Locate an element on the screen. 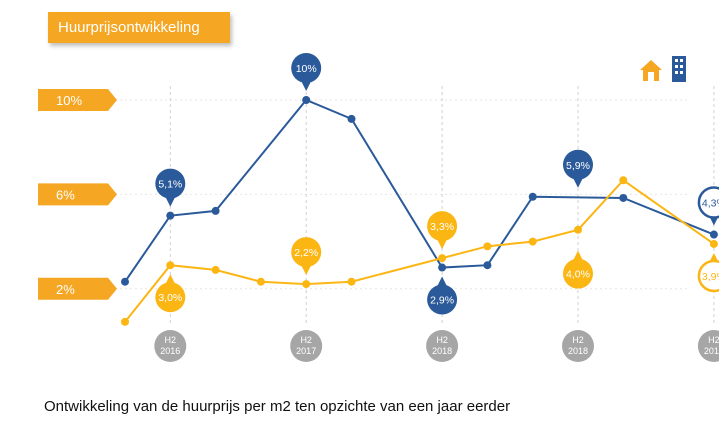 The width and height of the screenshot is (719, 421). callout-label: 2,2% is located at coordinates (306, 253).